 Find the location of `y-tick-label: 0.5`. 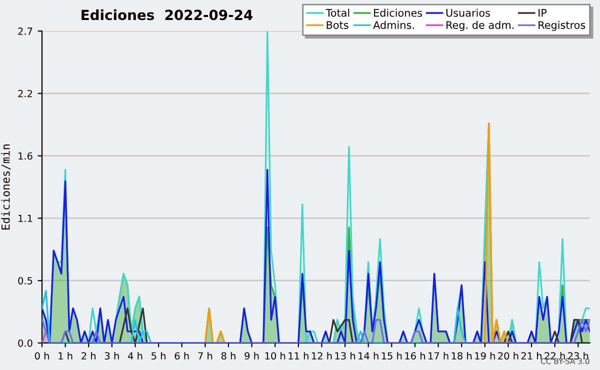

y-tick-label: 0.5 is located at coordinates (25, 280).